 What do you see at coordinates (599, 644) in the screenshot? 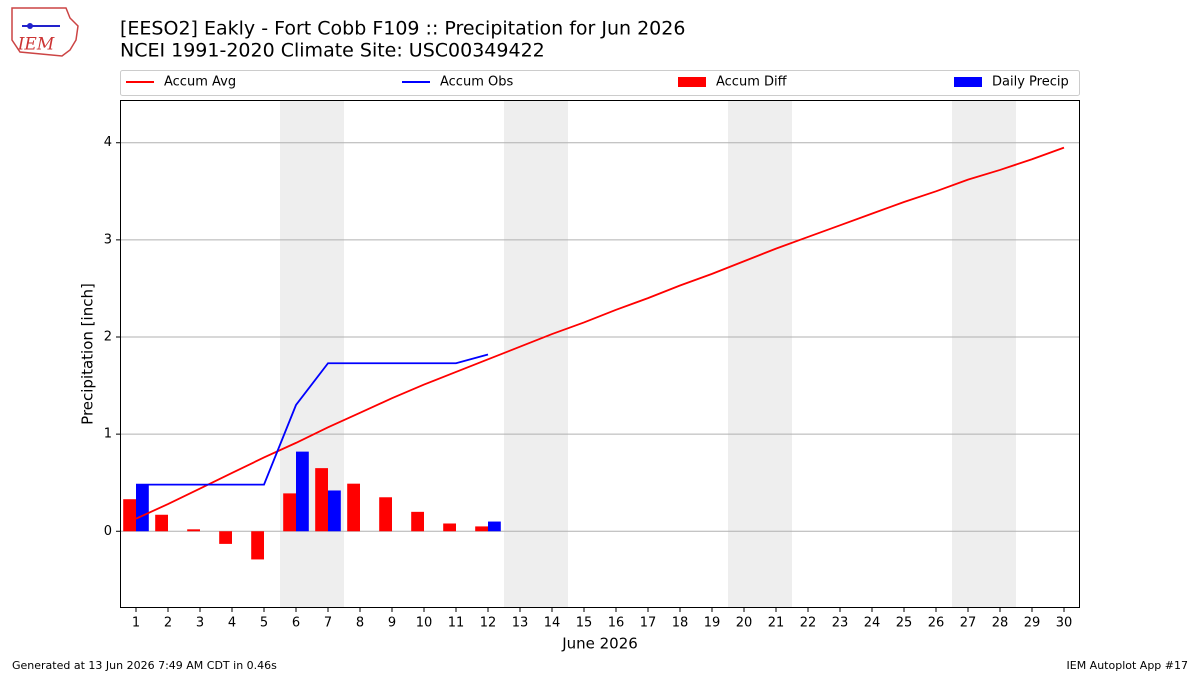
I see `x-axis-label: June 2026` at bounding box center [599, 644].